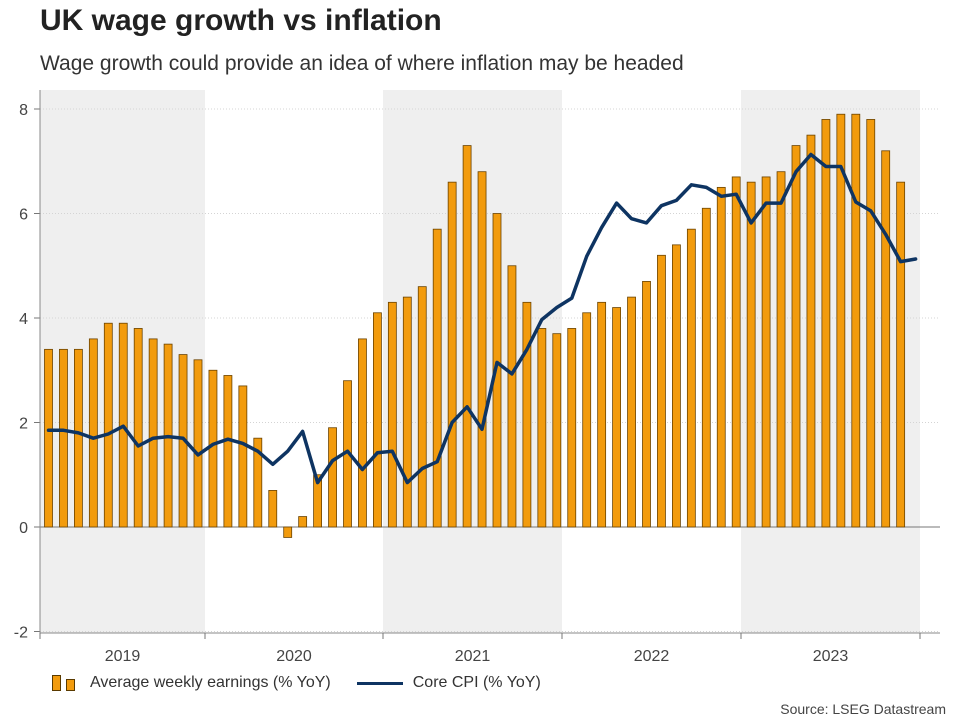 The image size is (960, 720). Describe the element at coordinates (23, 528) in the screenshot. I see `y-tick-label: 0` at that location.